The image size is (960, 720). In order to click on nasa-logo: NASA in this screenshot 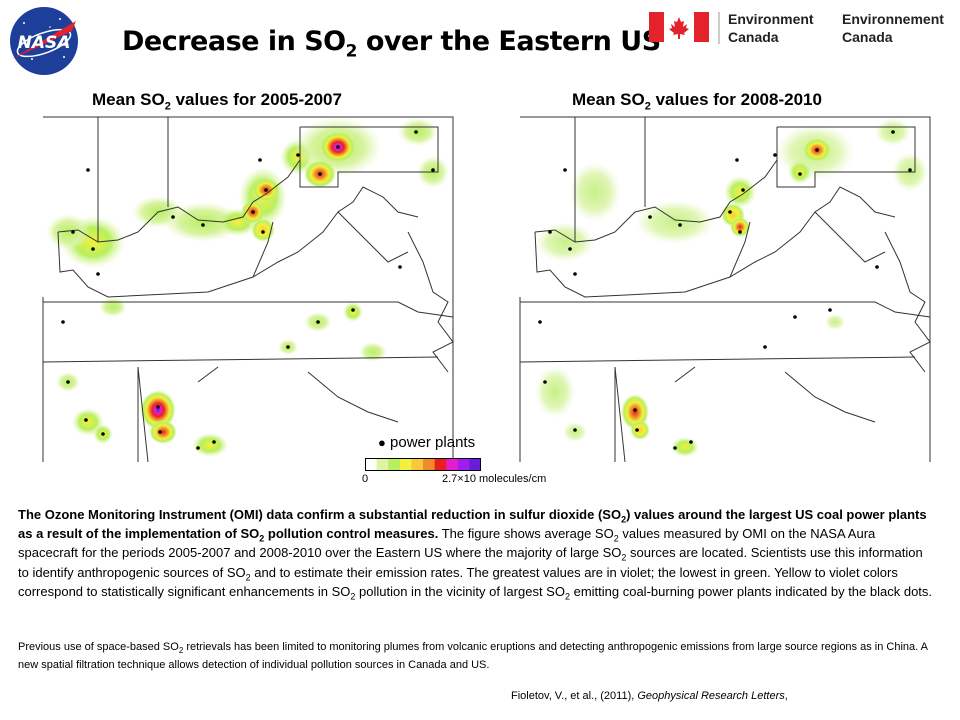, I will do `click(44, 41)`.